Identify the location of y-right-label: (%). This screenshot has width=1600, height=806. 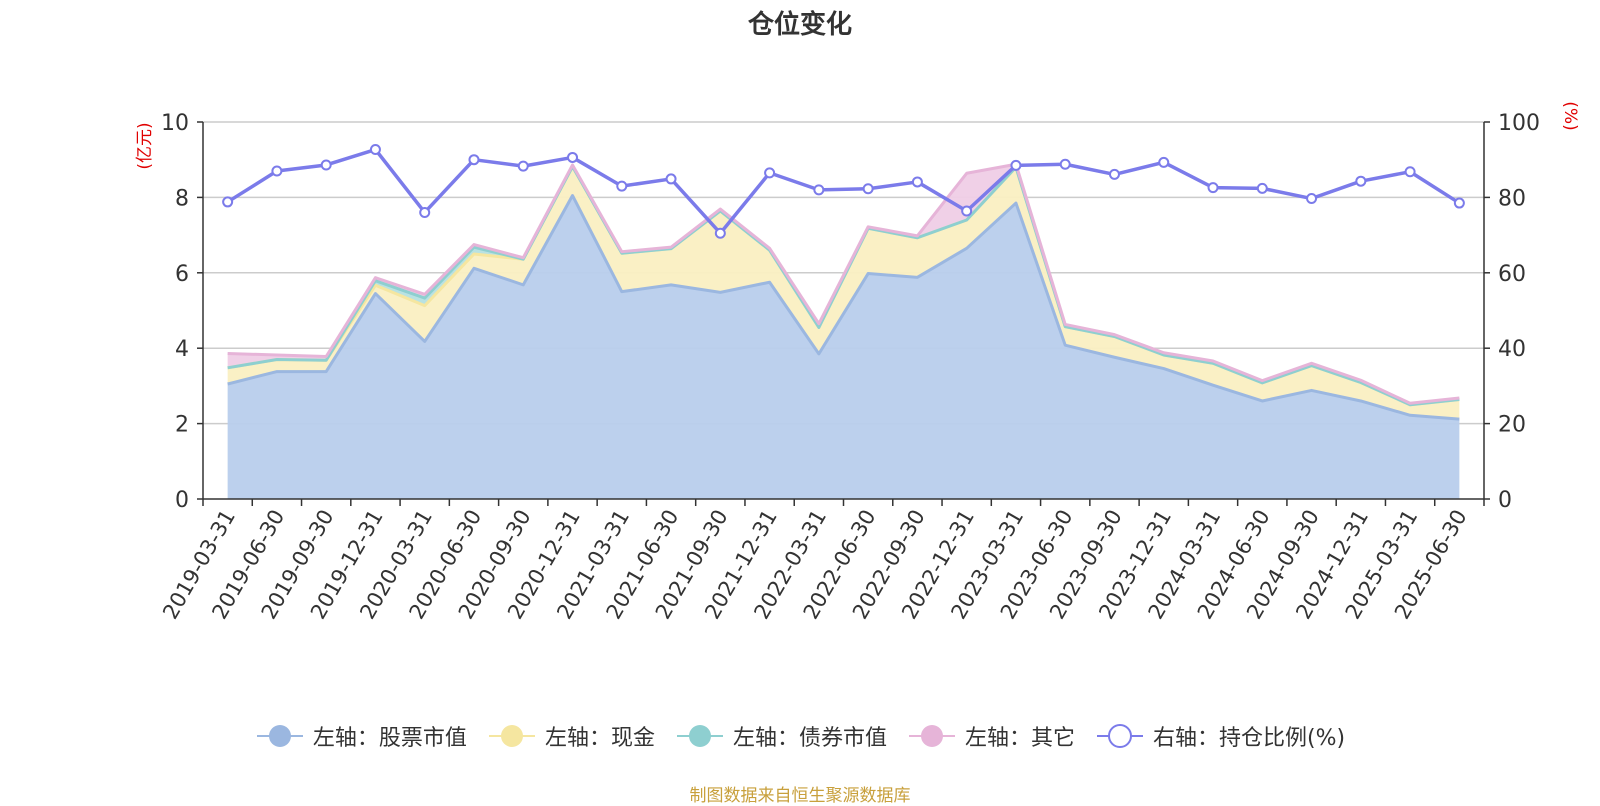
(1570, 115).